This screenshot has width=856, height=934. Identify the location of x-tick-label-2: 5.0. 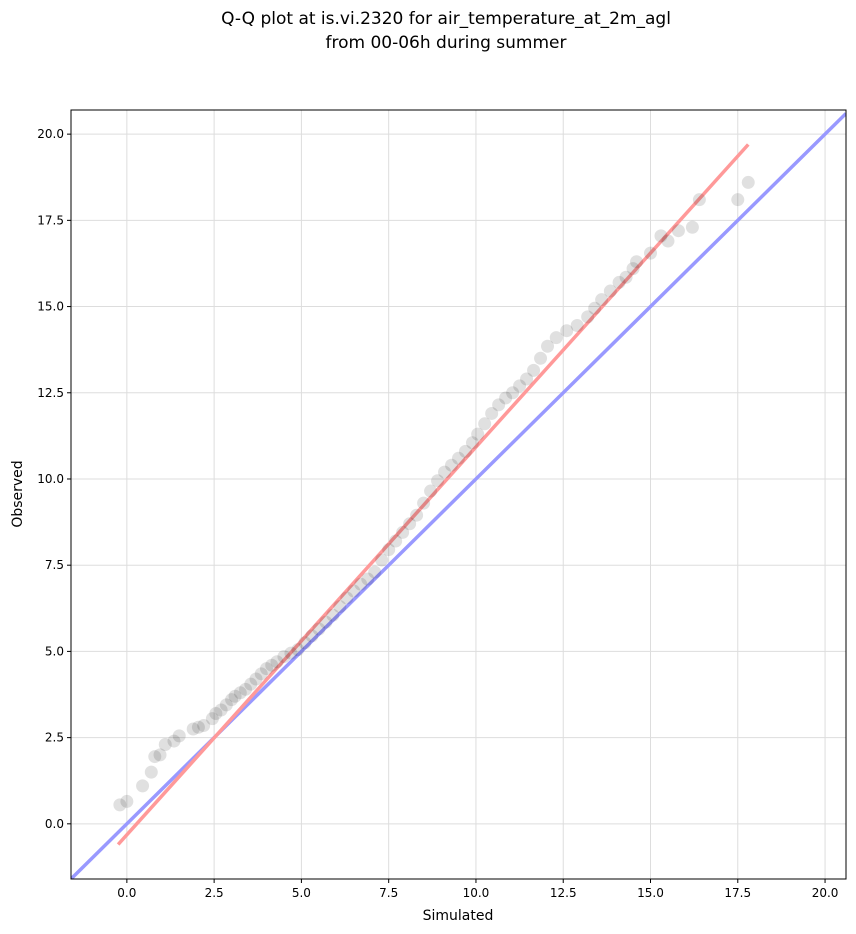
(301, 893).